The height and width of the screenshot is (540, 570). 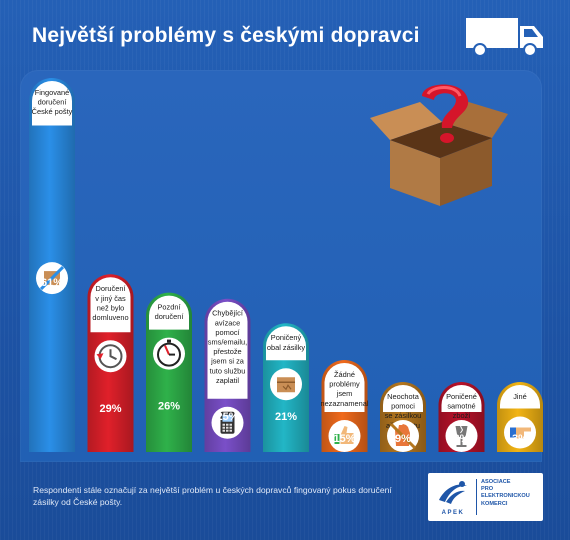 I want to click on category-label: obal zásilky, so click(x=286, y=347).